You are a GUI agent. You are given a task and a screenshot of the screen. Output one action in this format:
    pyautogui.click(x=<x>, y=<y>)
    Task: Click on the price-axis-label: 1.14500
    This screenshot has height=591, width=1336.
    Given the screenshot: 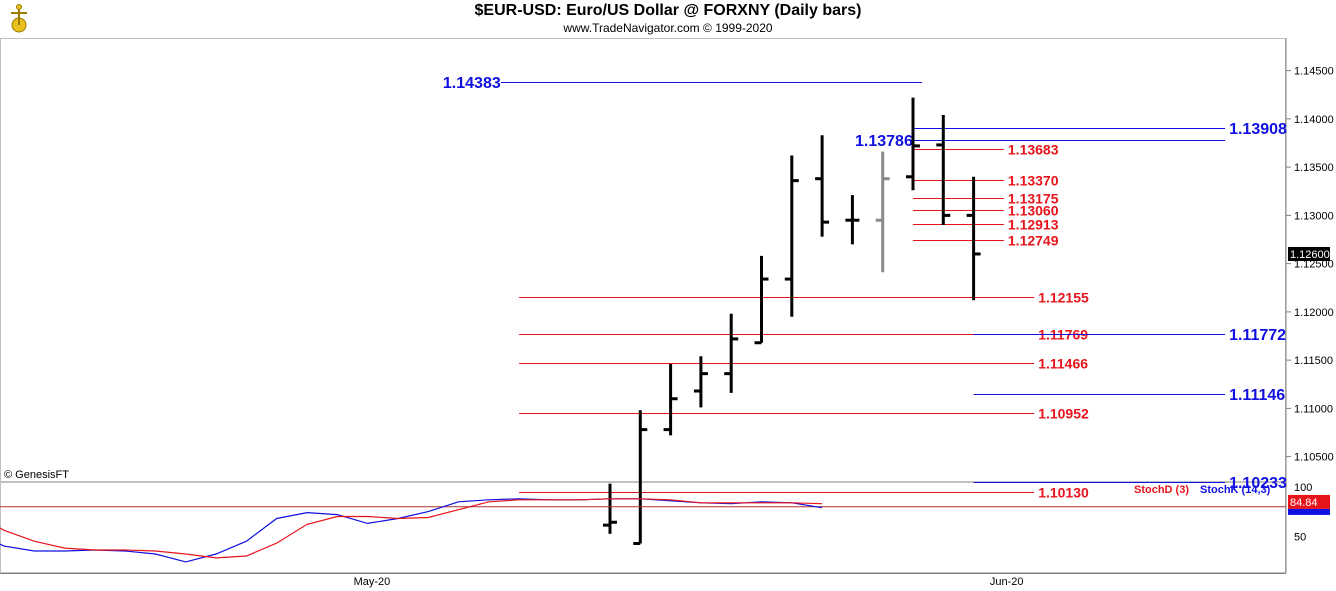 What is the action you would take?
    pyautogui.click(x=1314, y=72)
    